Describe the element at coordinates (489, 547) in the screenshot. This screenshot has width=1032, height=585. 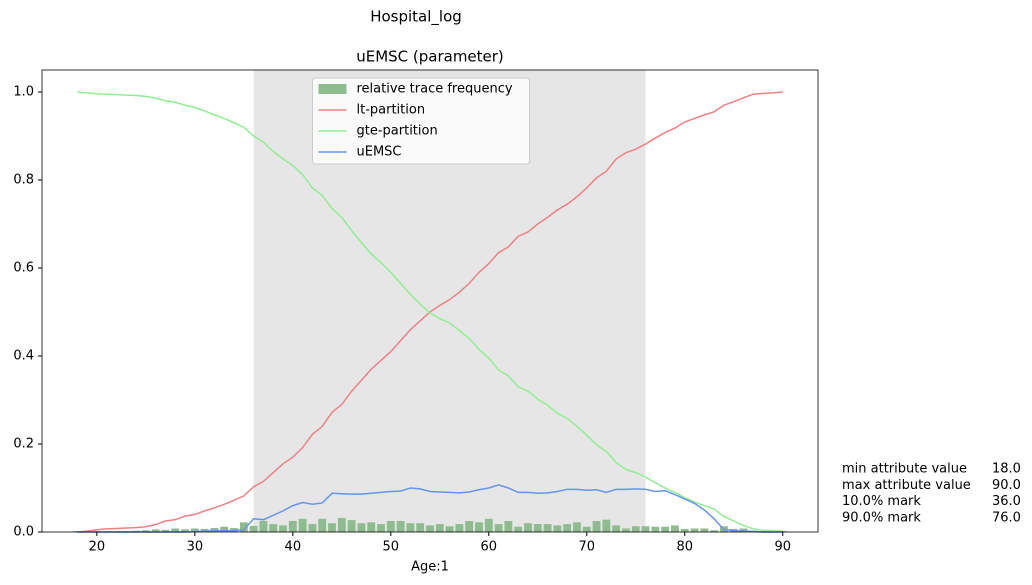
I see `x-tick-label: 60` at that location.